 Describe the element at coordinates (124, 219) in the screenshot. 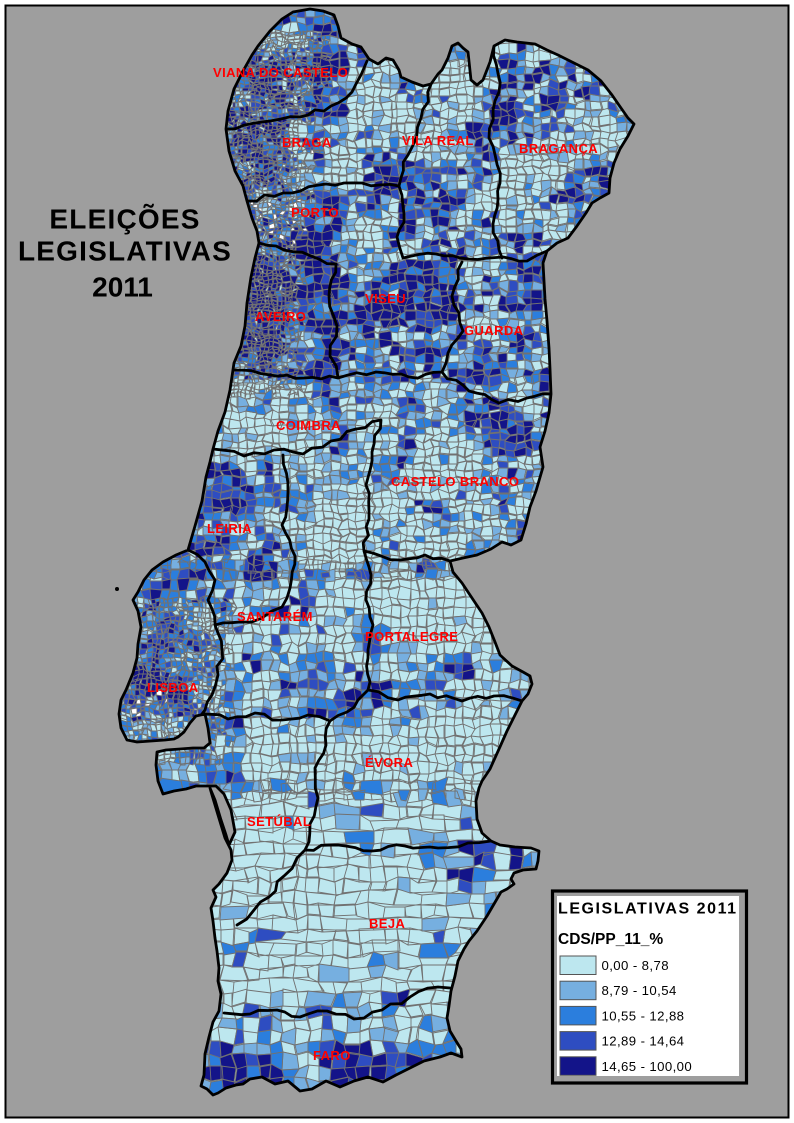

I see `svg-text: ELEIÇÕES` at that location.